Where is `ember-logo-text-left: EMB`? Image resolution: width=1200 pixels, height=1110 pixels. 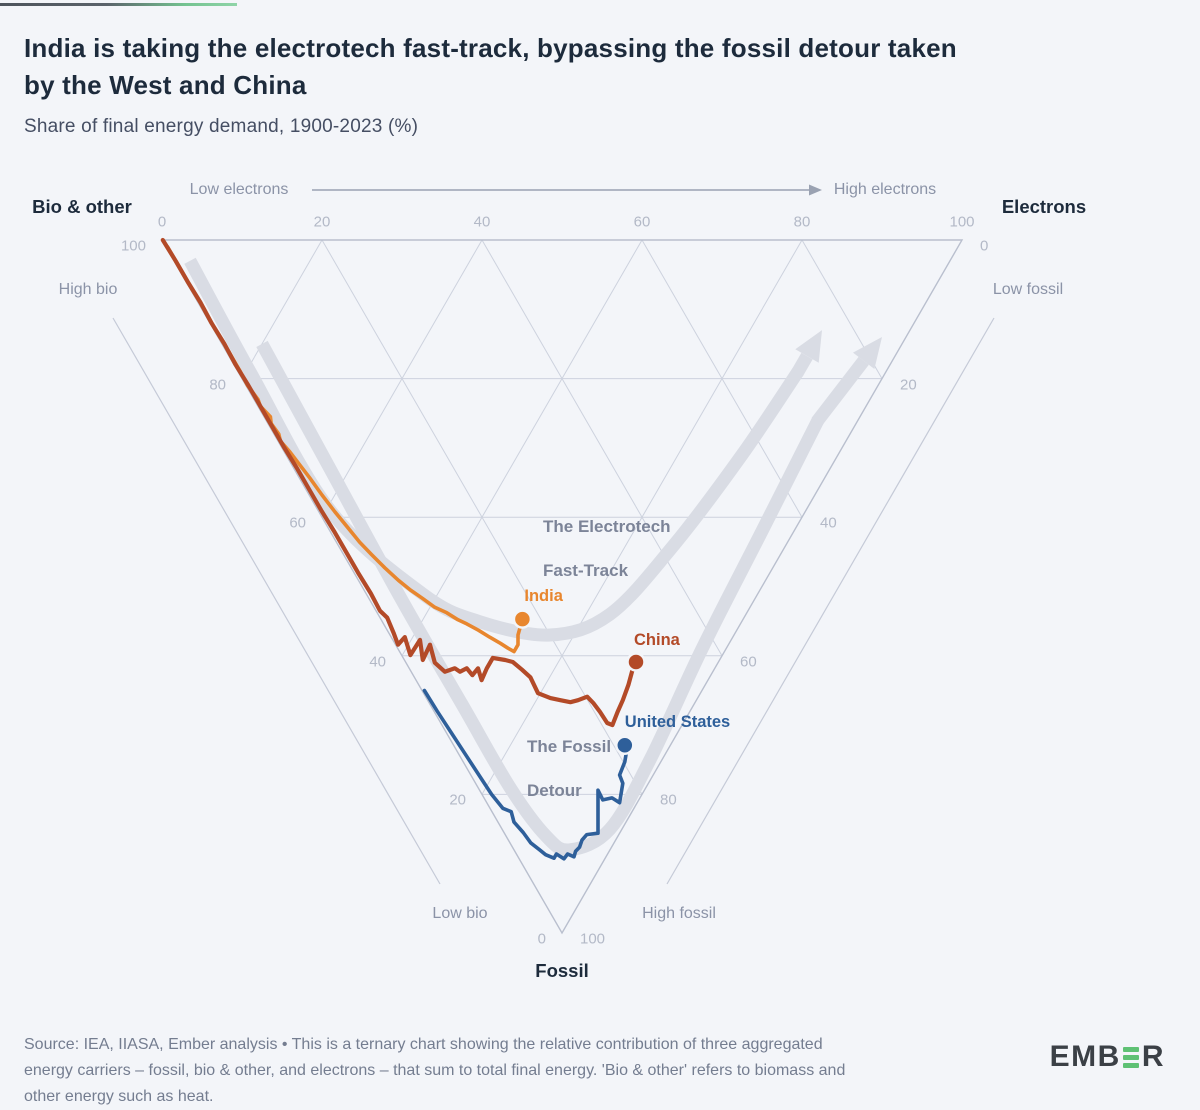 ember-logo-text-left: EMB is located at coordinates (1085, 1056).